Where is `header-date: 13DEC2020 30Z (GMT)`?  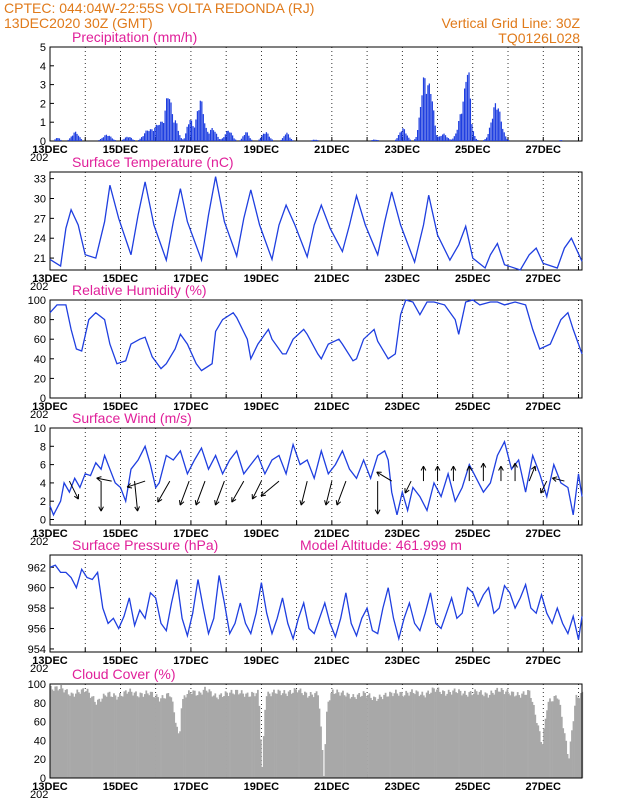 header-date: 13DEC2020 30Z (GMT) is located at coordinates (78, 23).